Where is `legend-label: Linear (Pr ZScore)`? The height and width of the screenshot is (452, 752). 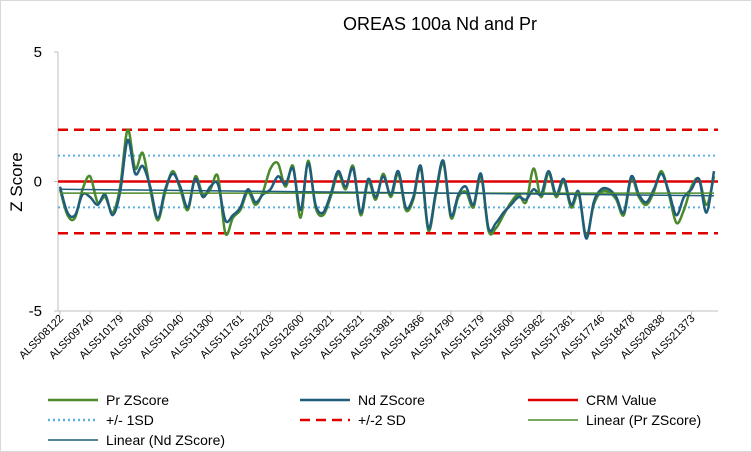 legend-label: Linear (Pr ZScore) is located at coordinates (643, 420).